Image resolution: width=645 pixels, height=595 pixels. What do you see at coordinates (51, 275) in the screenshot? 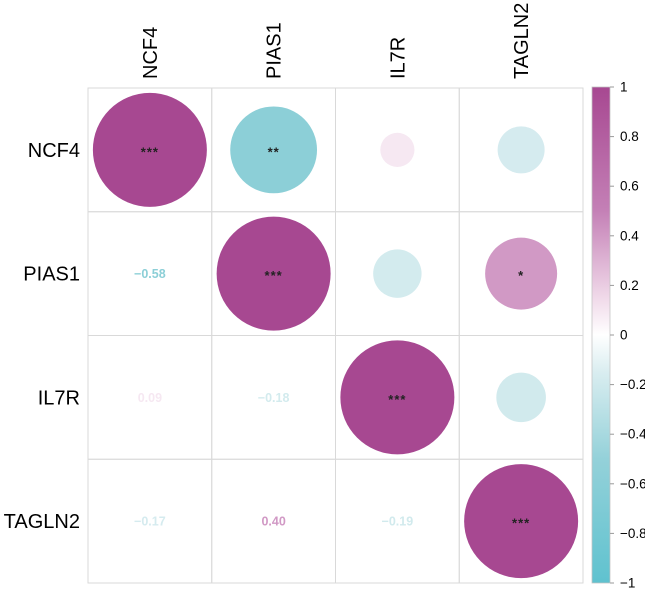
I see `row-label: PIAS1` at bounding box center [51, 275].